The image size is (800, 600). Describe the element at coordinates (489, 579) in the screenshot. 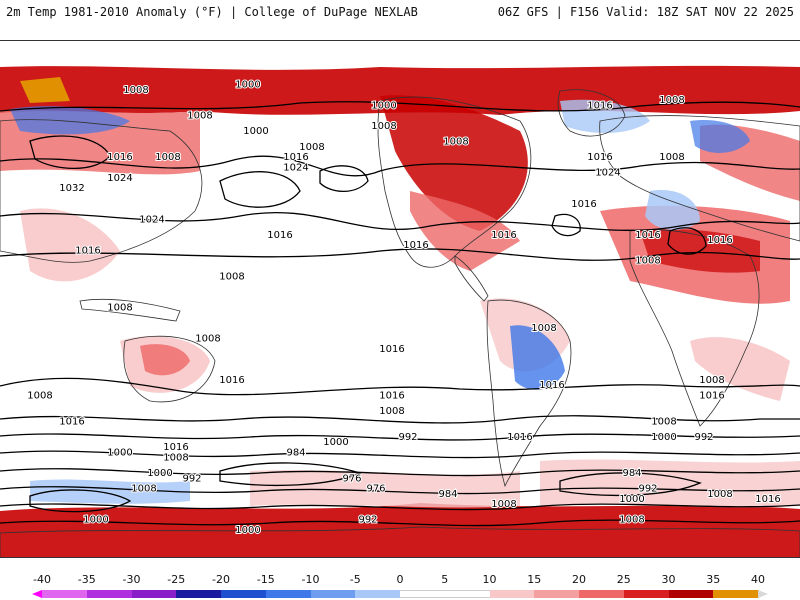

I see `colorbar-tick-label: 10` at that location.